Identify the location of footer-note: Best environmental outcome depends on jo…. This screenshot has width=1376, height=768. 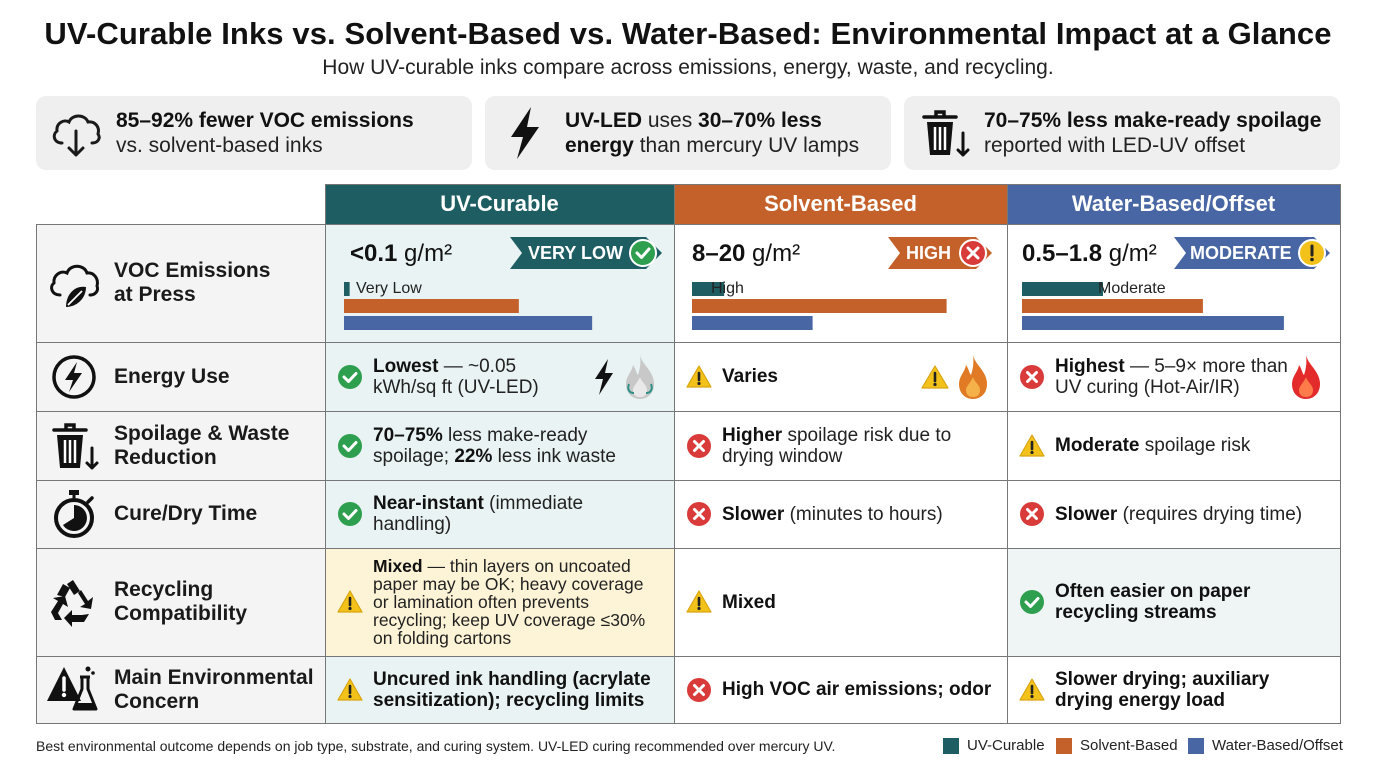
(436, 746).